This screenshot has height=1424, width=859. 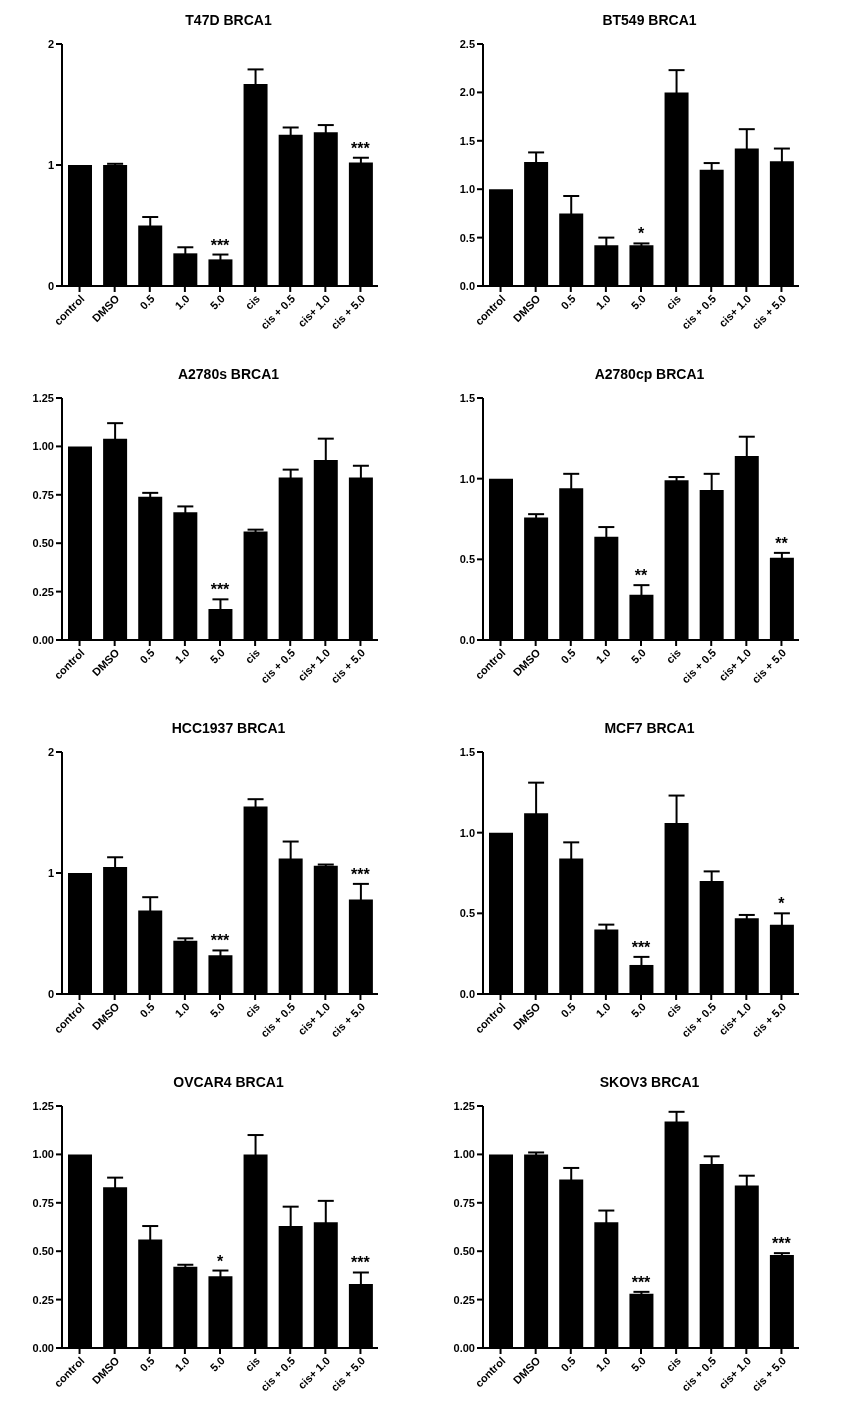 What do you see at coordinates (228, 728) in the screenshot?
I see `chart-title: HCC1937 BRCA1` at bounding box center [228, 728].